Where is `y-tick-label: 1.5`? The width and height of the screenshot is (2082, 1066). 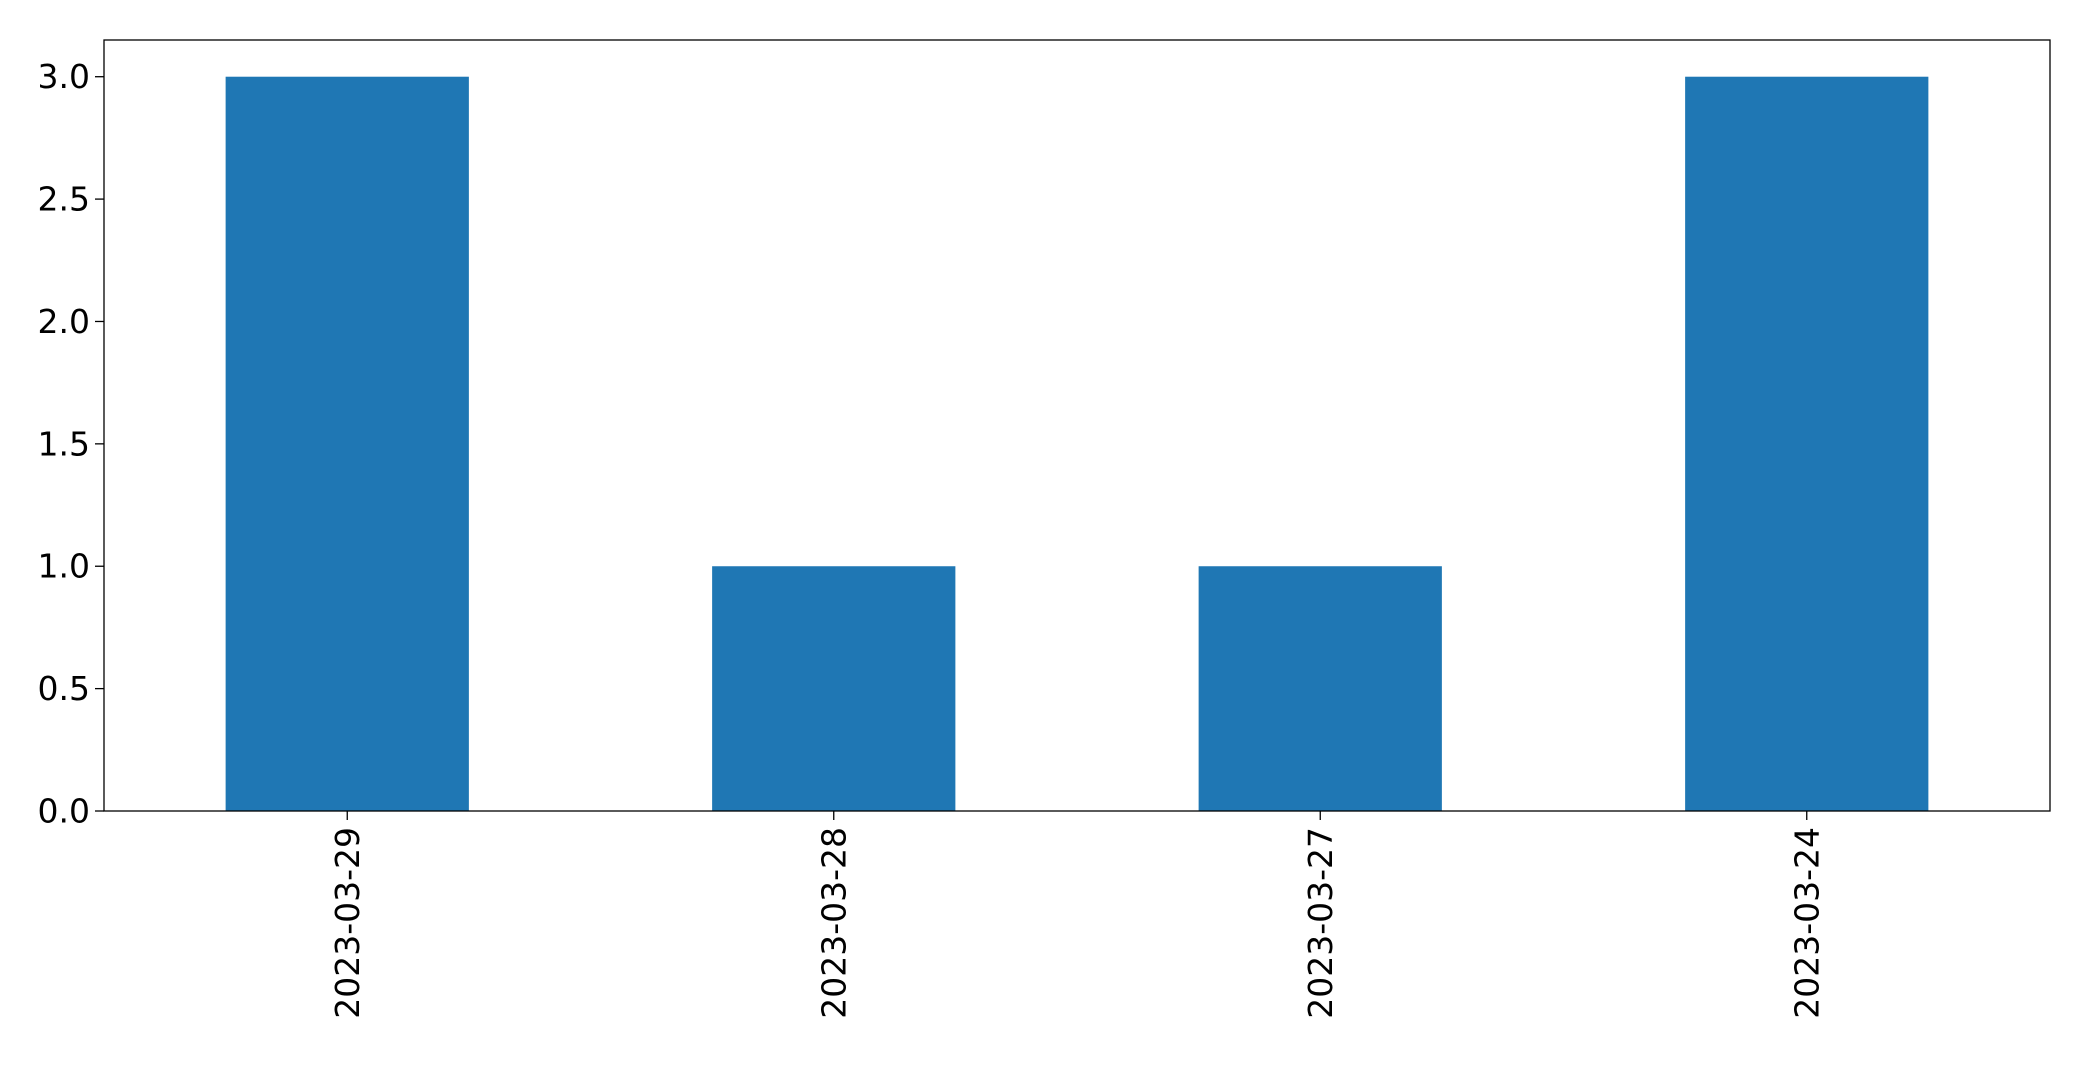
y-tick-label: 1.5 is located at coordinates (64, 443).